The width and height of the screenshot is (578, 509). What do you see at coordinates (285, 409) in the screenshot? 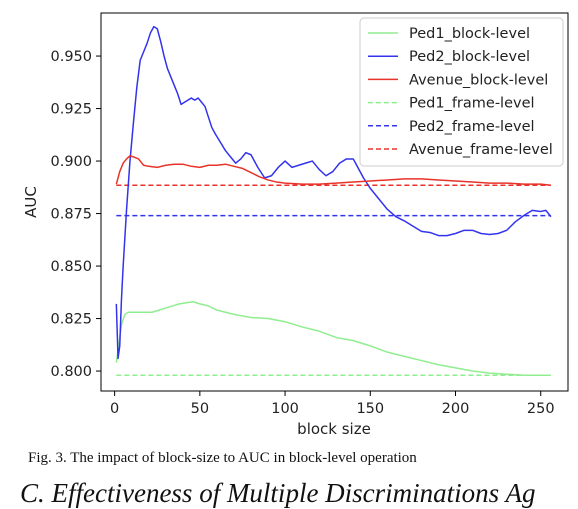
I see `x-tick-label: 100` at bounding box center [285, 409].